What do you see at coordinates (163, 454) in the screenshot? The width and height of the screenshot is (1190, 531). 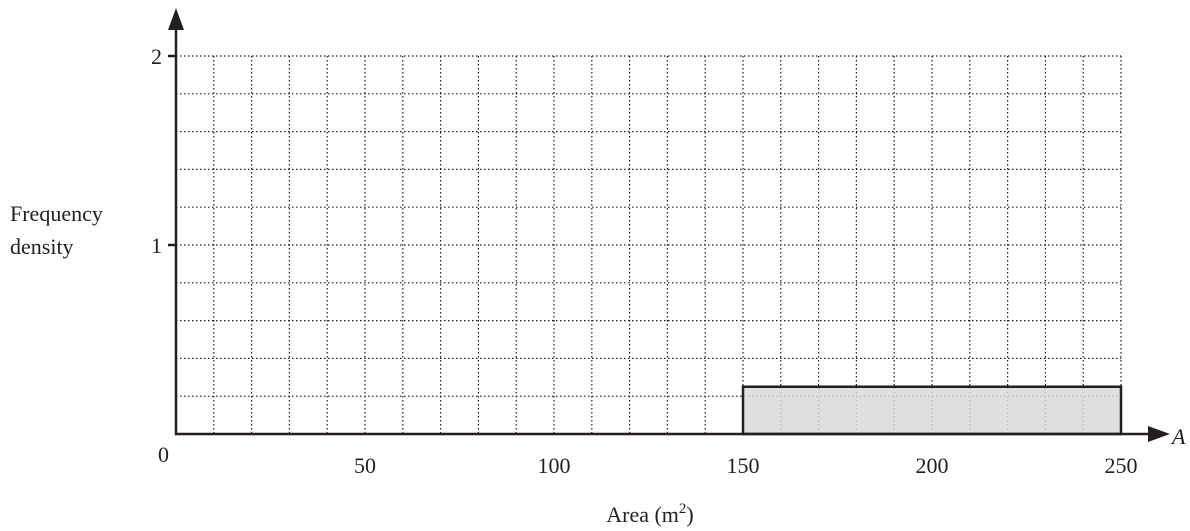 I see `origin-label: 0` at bounding box center [163, 454].